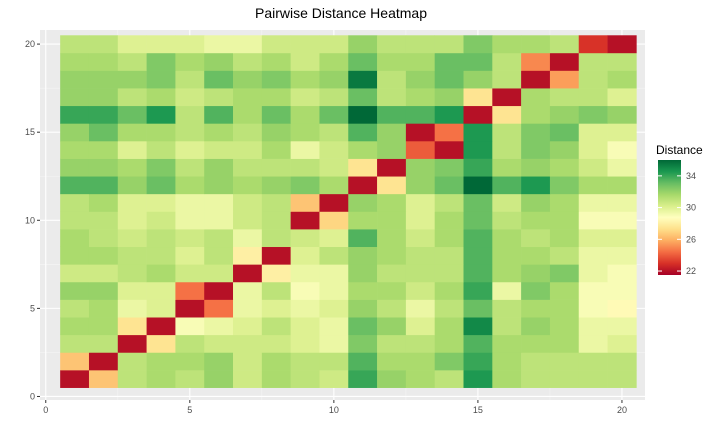  Describe the element at coordinates (341, 13) in the screenshot. I see `chart-title: Pairwise Distance Heatmap` at that location.